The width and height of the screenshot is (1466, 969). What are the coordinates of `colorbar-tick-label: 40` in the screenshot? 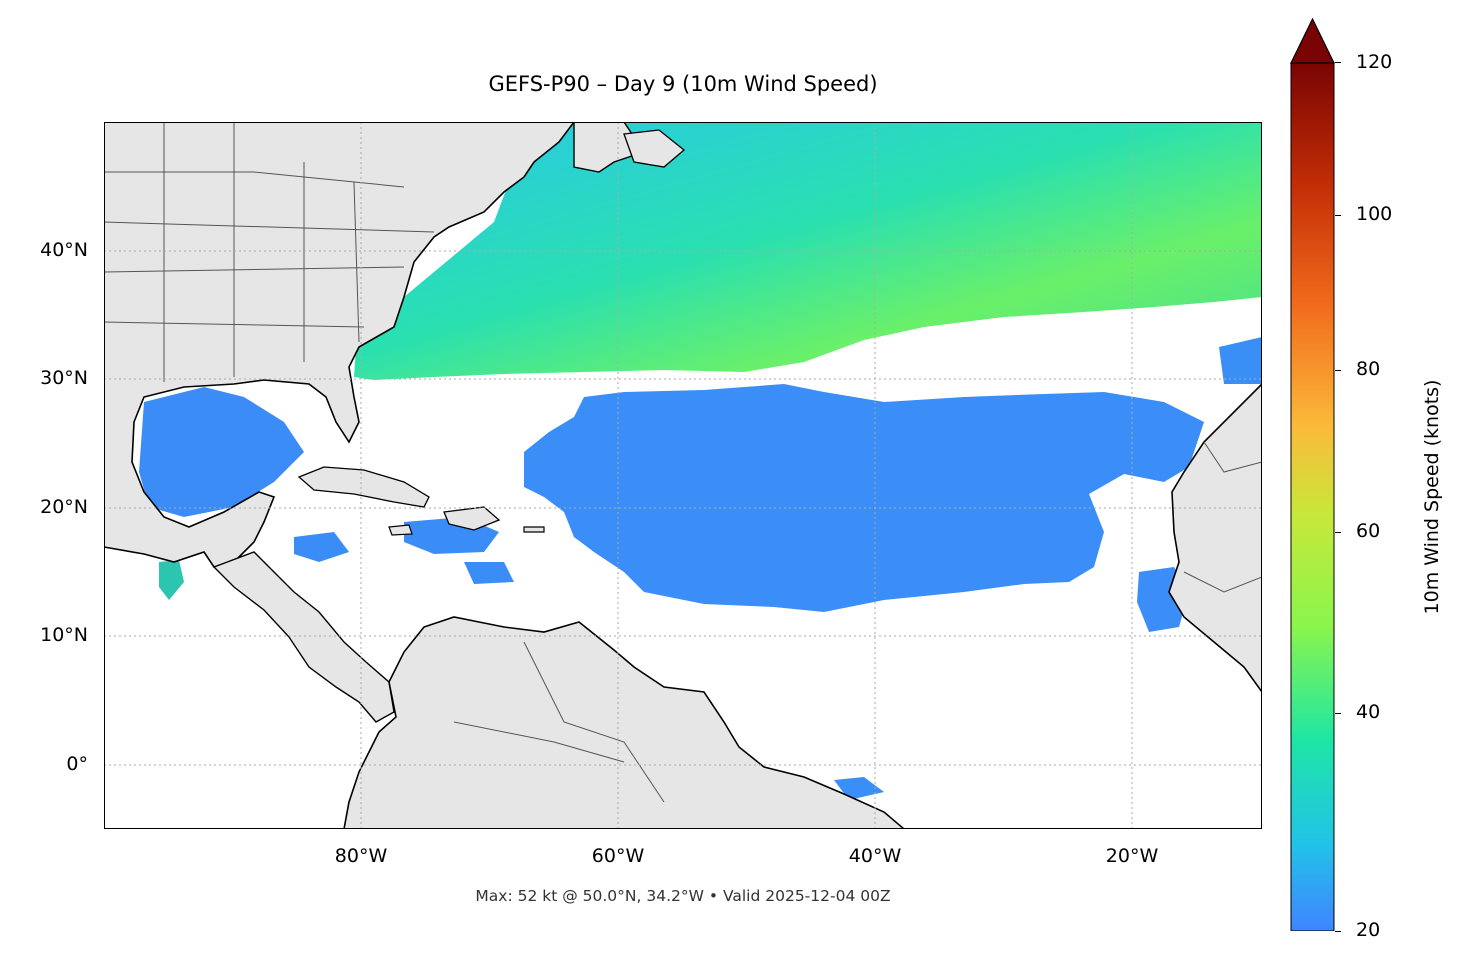 It's located at (1368, 712).